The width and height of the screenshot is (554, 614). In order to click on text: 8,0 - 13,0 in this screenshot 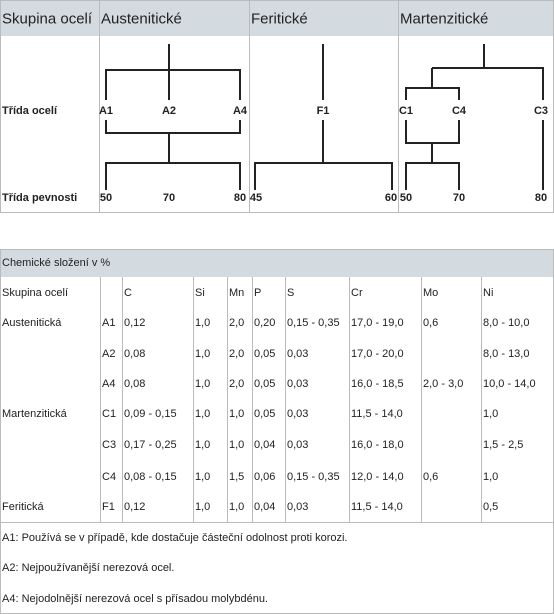, I will do `click(506, 354)`.